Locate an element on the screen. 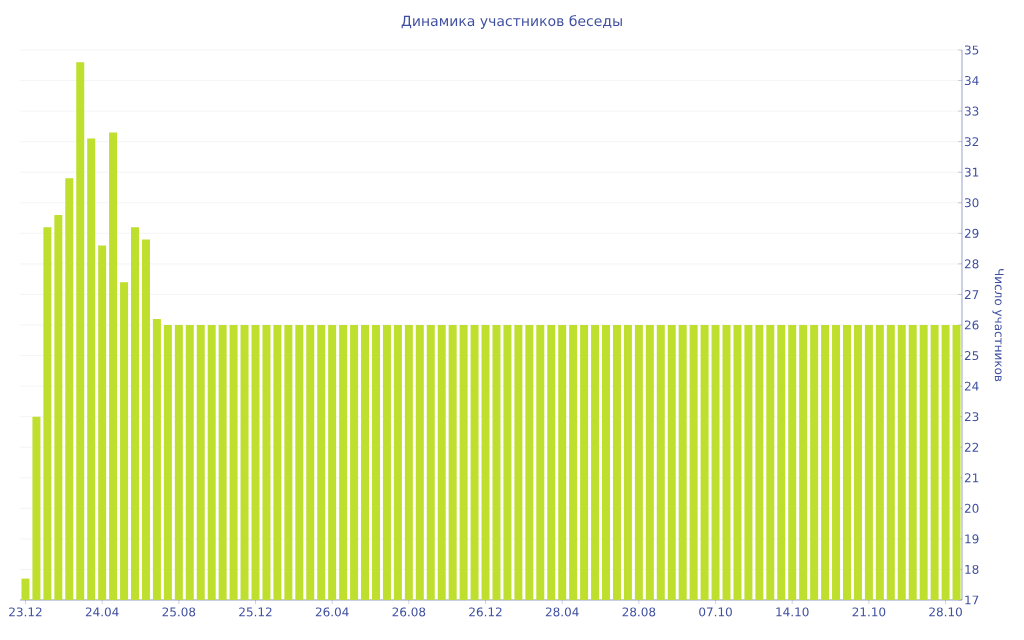 Image resolution: width=1024 pixels, height=640 pixels. y-tick-label: 27 is located at coordinates (971, 294).